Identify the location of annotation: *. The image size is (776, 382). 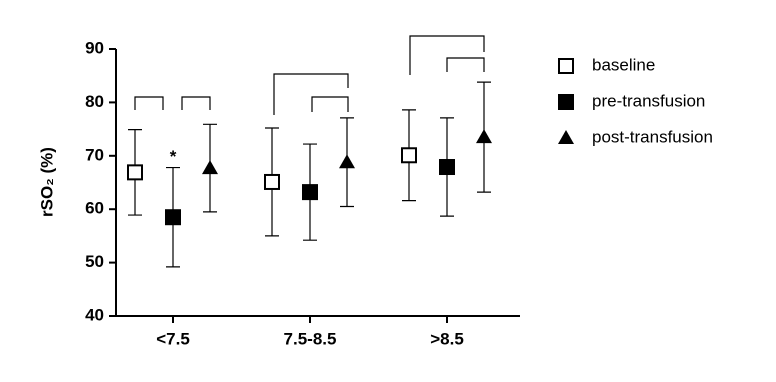
(173, 156).